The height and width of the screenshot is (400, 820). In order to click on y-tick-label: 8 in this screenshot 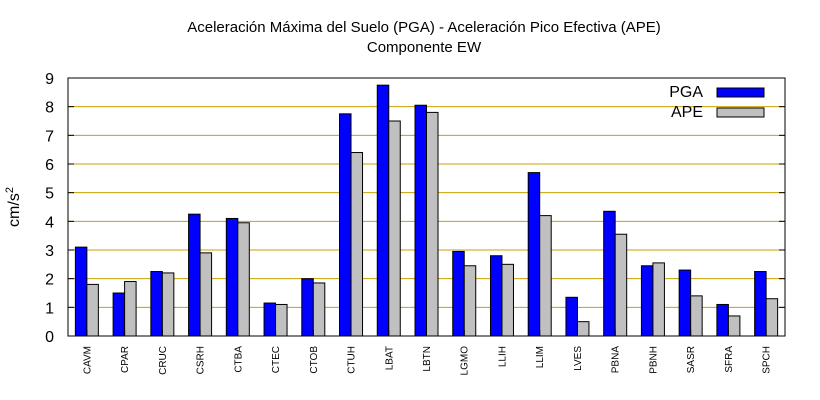, I will do `click(49, 108)`.